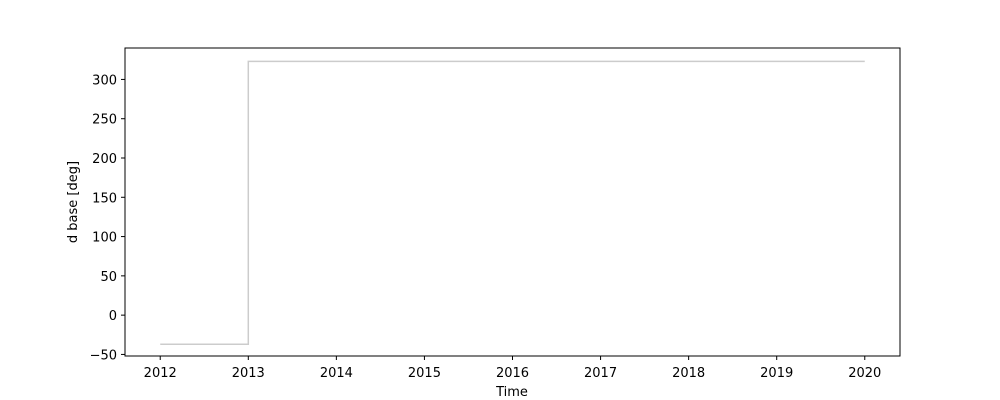  What do you see at coordinates (512, 373) in the screenshot?
I see `x-tick-label: 2016` at bounding box center [512, 373].